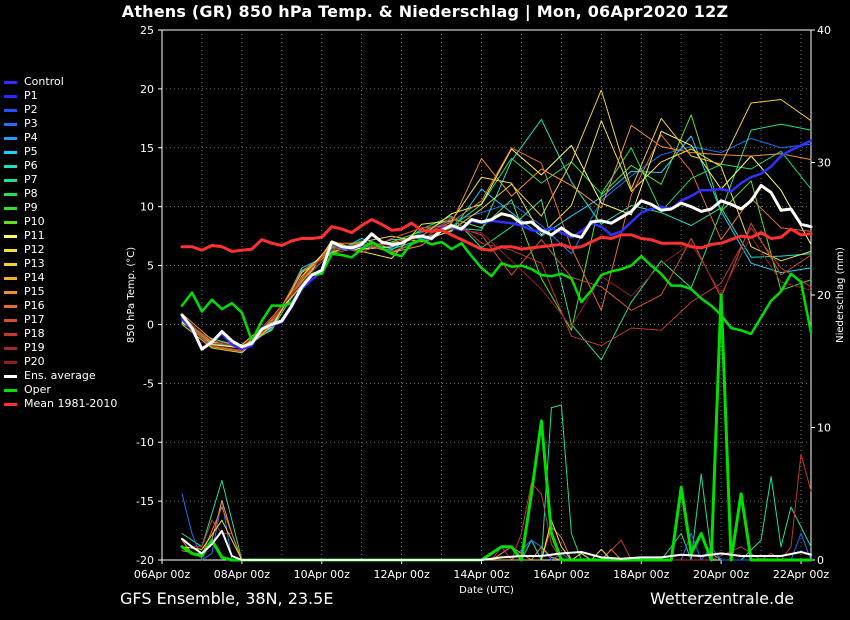  What do you see at coordinates (34, 347) in the screenshot?
I see `legend-label: P19` at bounding box center [34, 347].